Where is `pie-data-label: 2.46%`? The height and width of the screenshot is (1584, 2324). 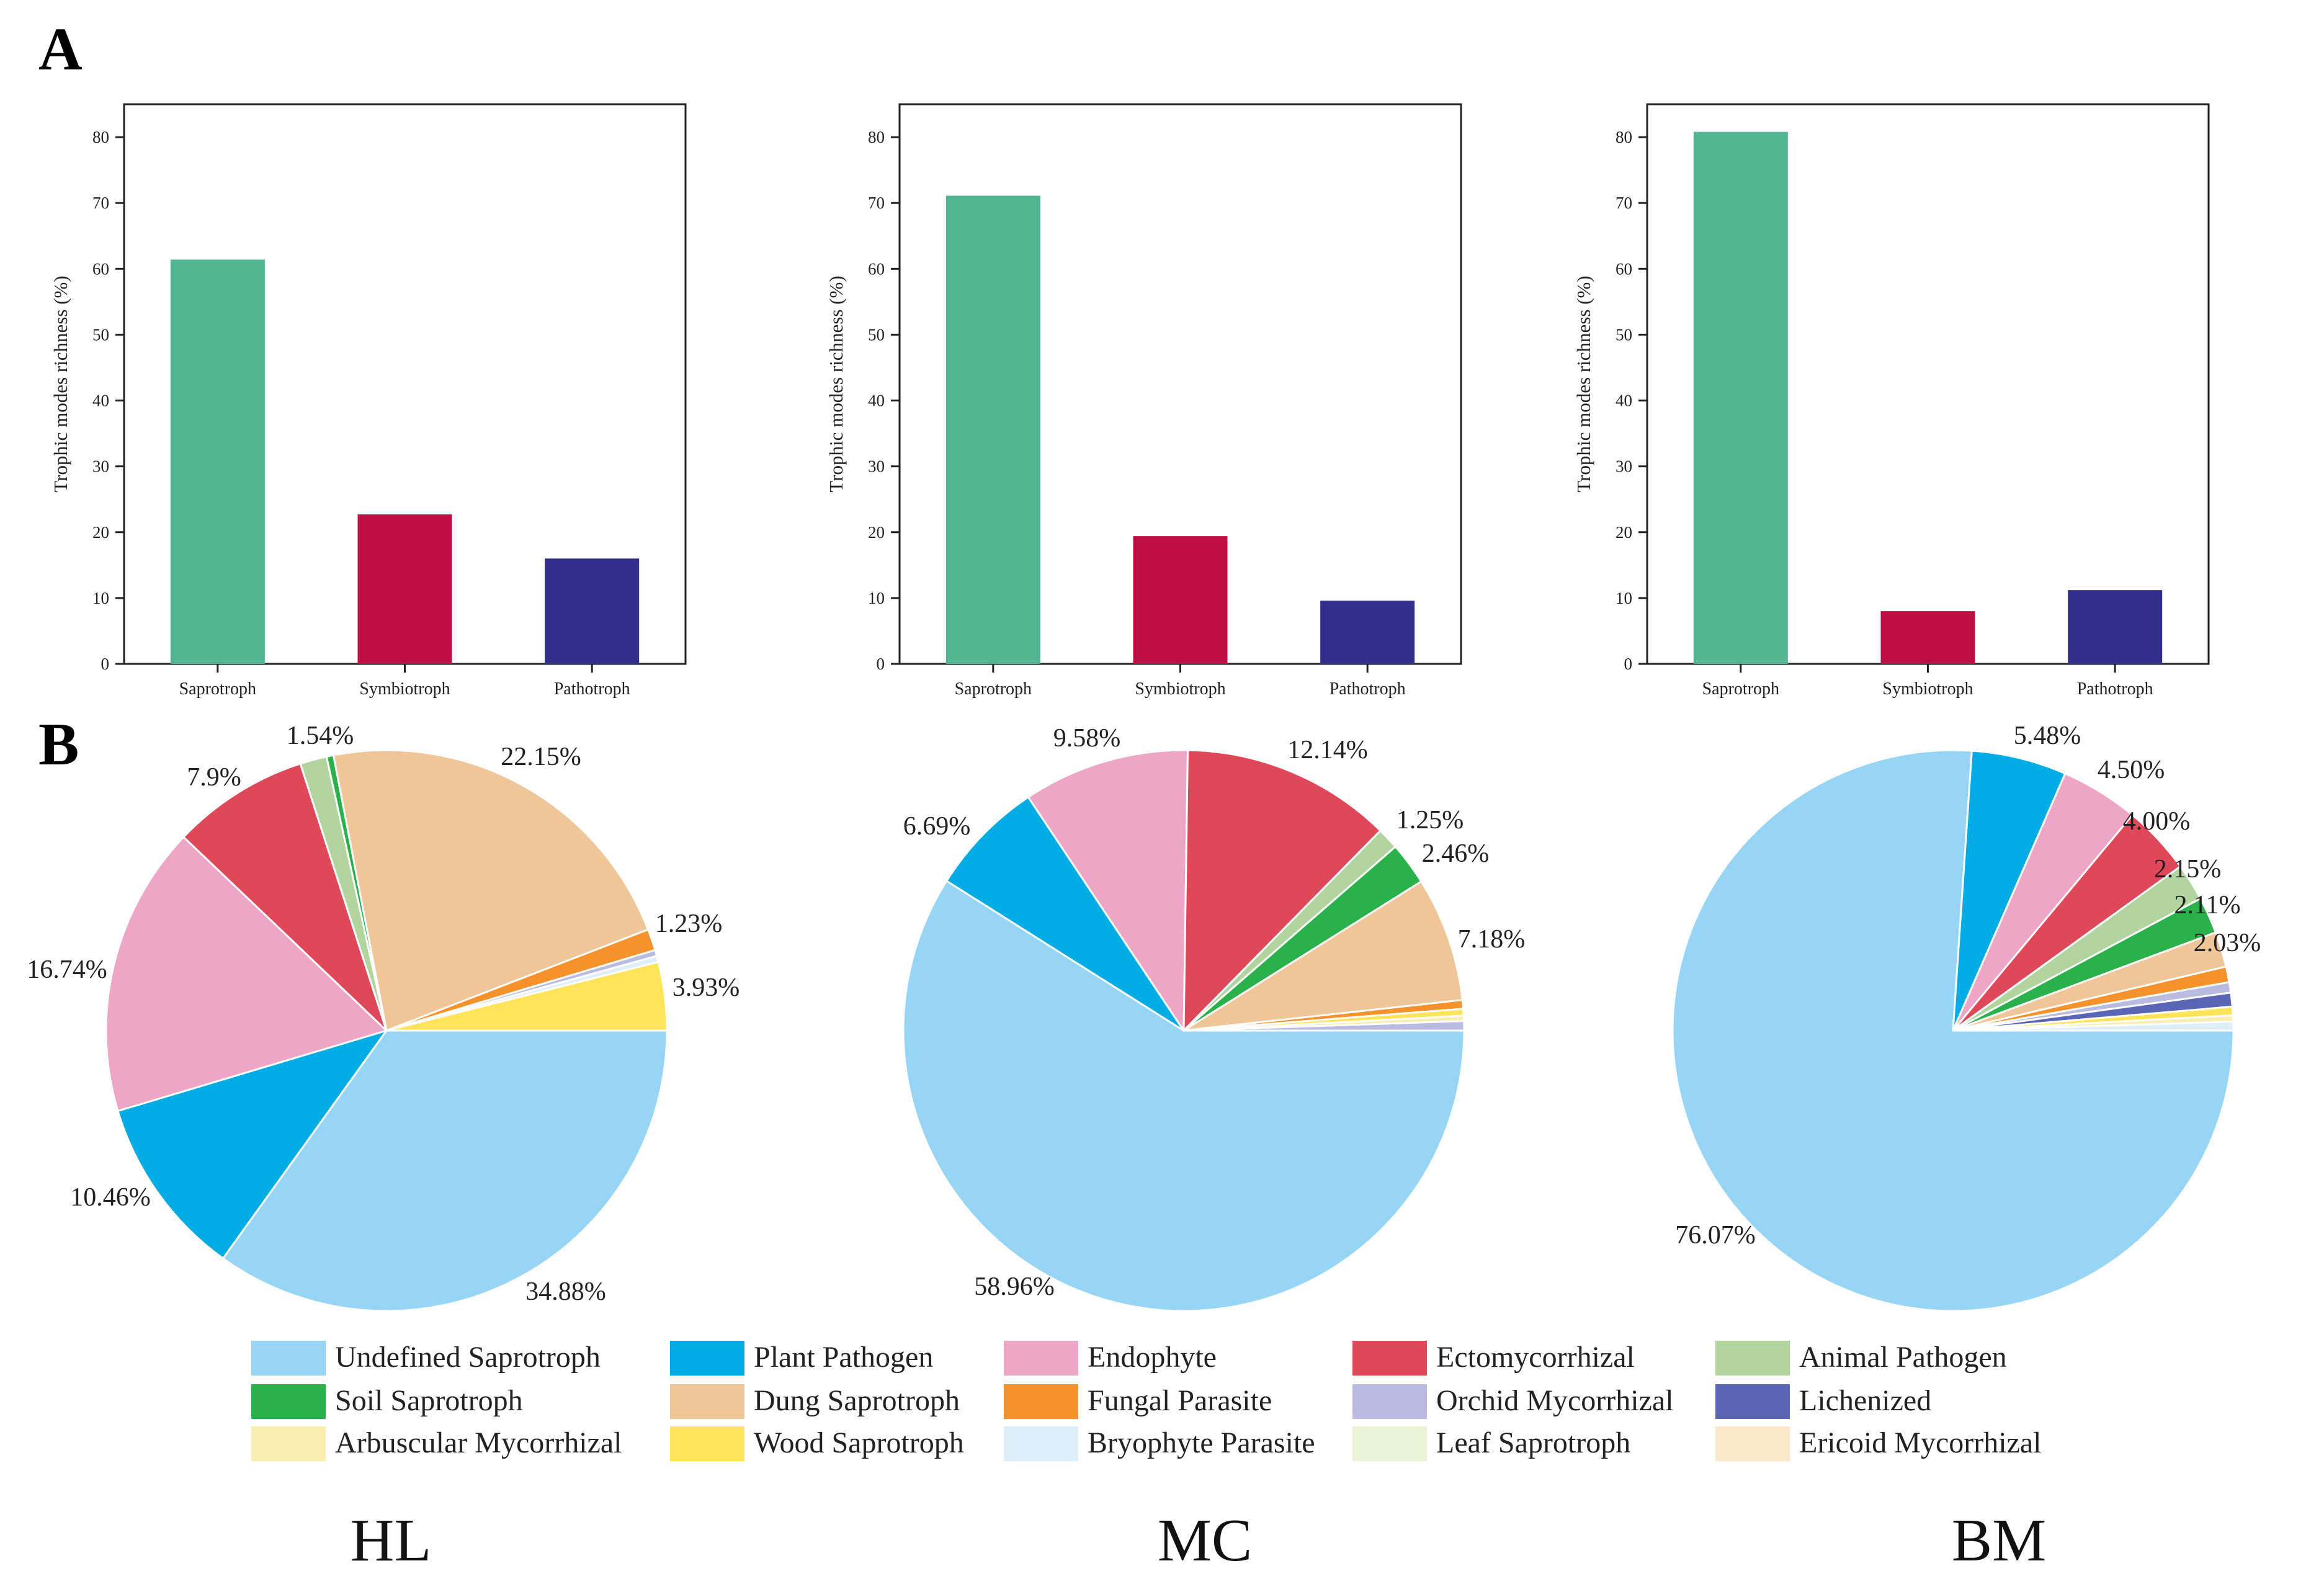 pie-data-label: 2.46% is located at coordinates (1456, 854).